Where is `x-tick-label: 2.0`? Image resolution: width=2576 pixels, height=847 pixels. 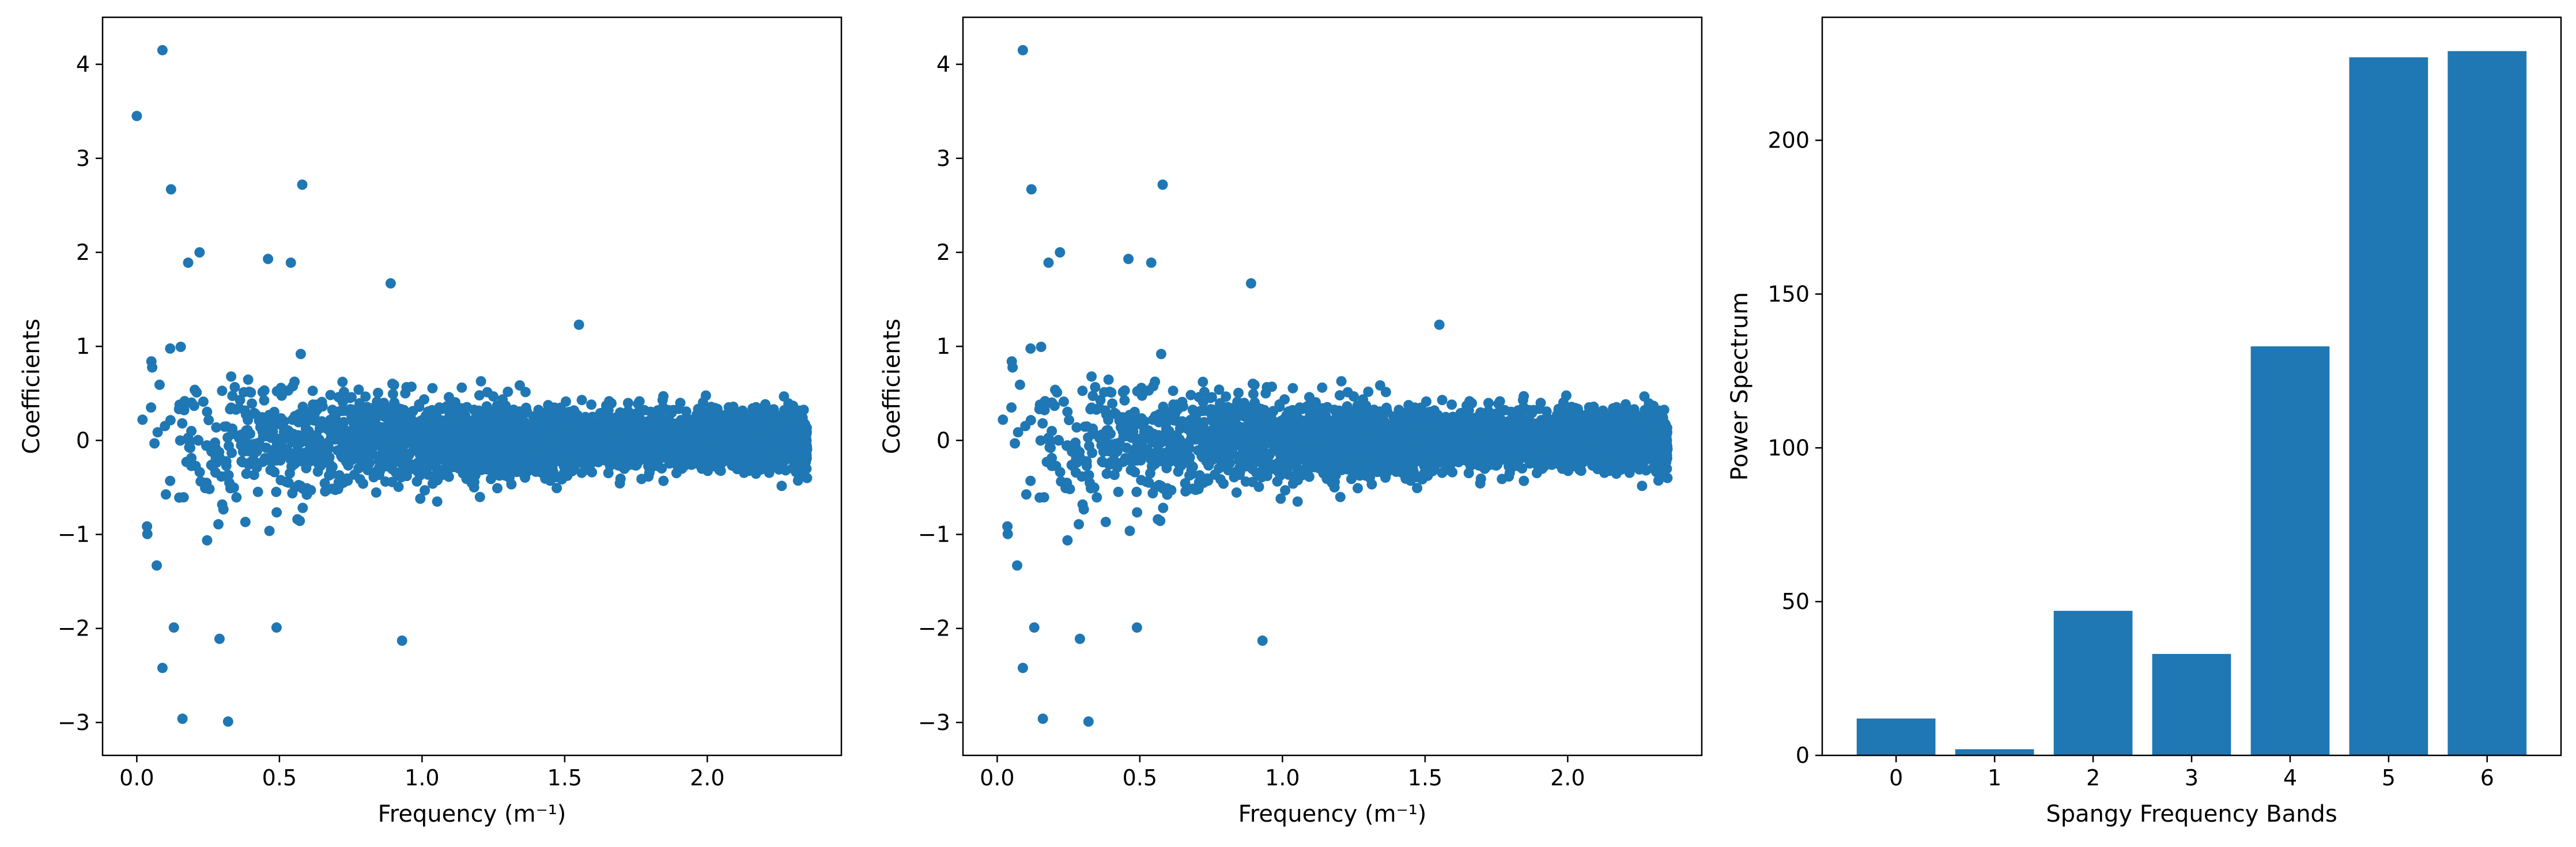 x-tick-label: 2.0 is located at coordinates (707, 778).